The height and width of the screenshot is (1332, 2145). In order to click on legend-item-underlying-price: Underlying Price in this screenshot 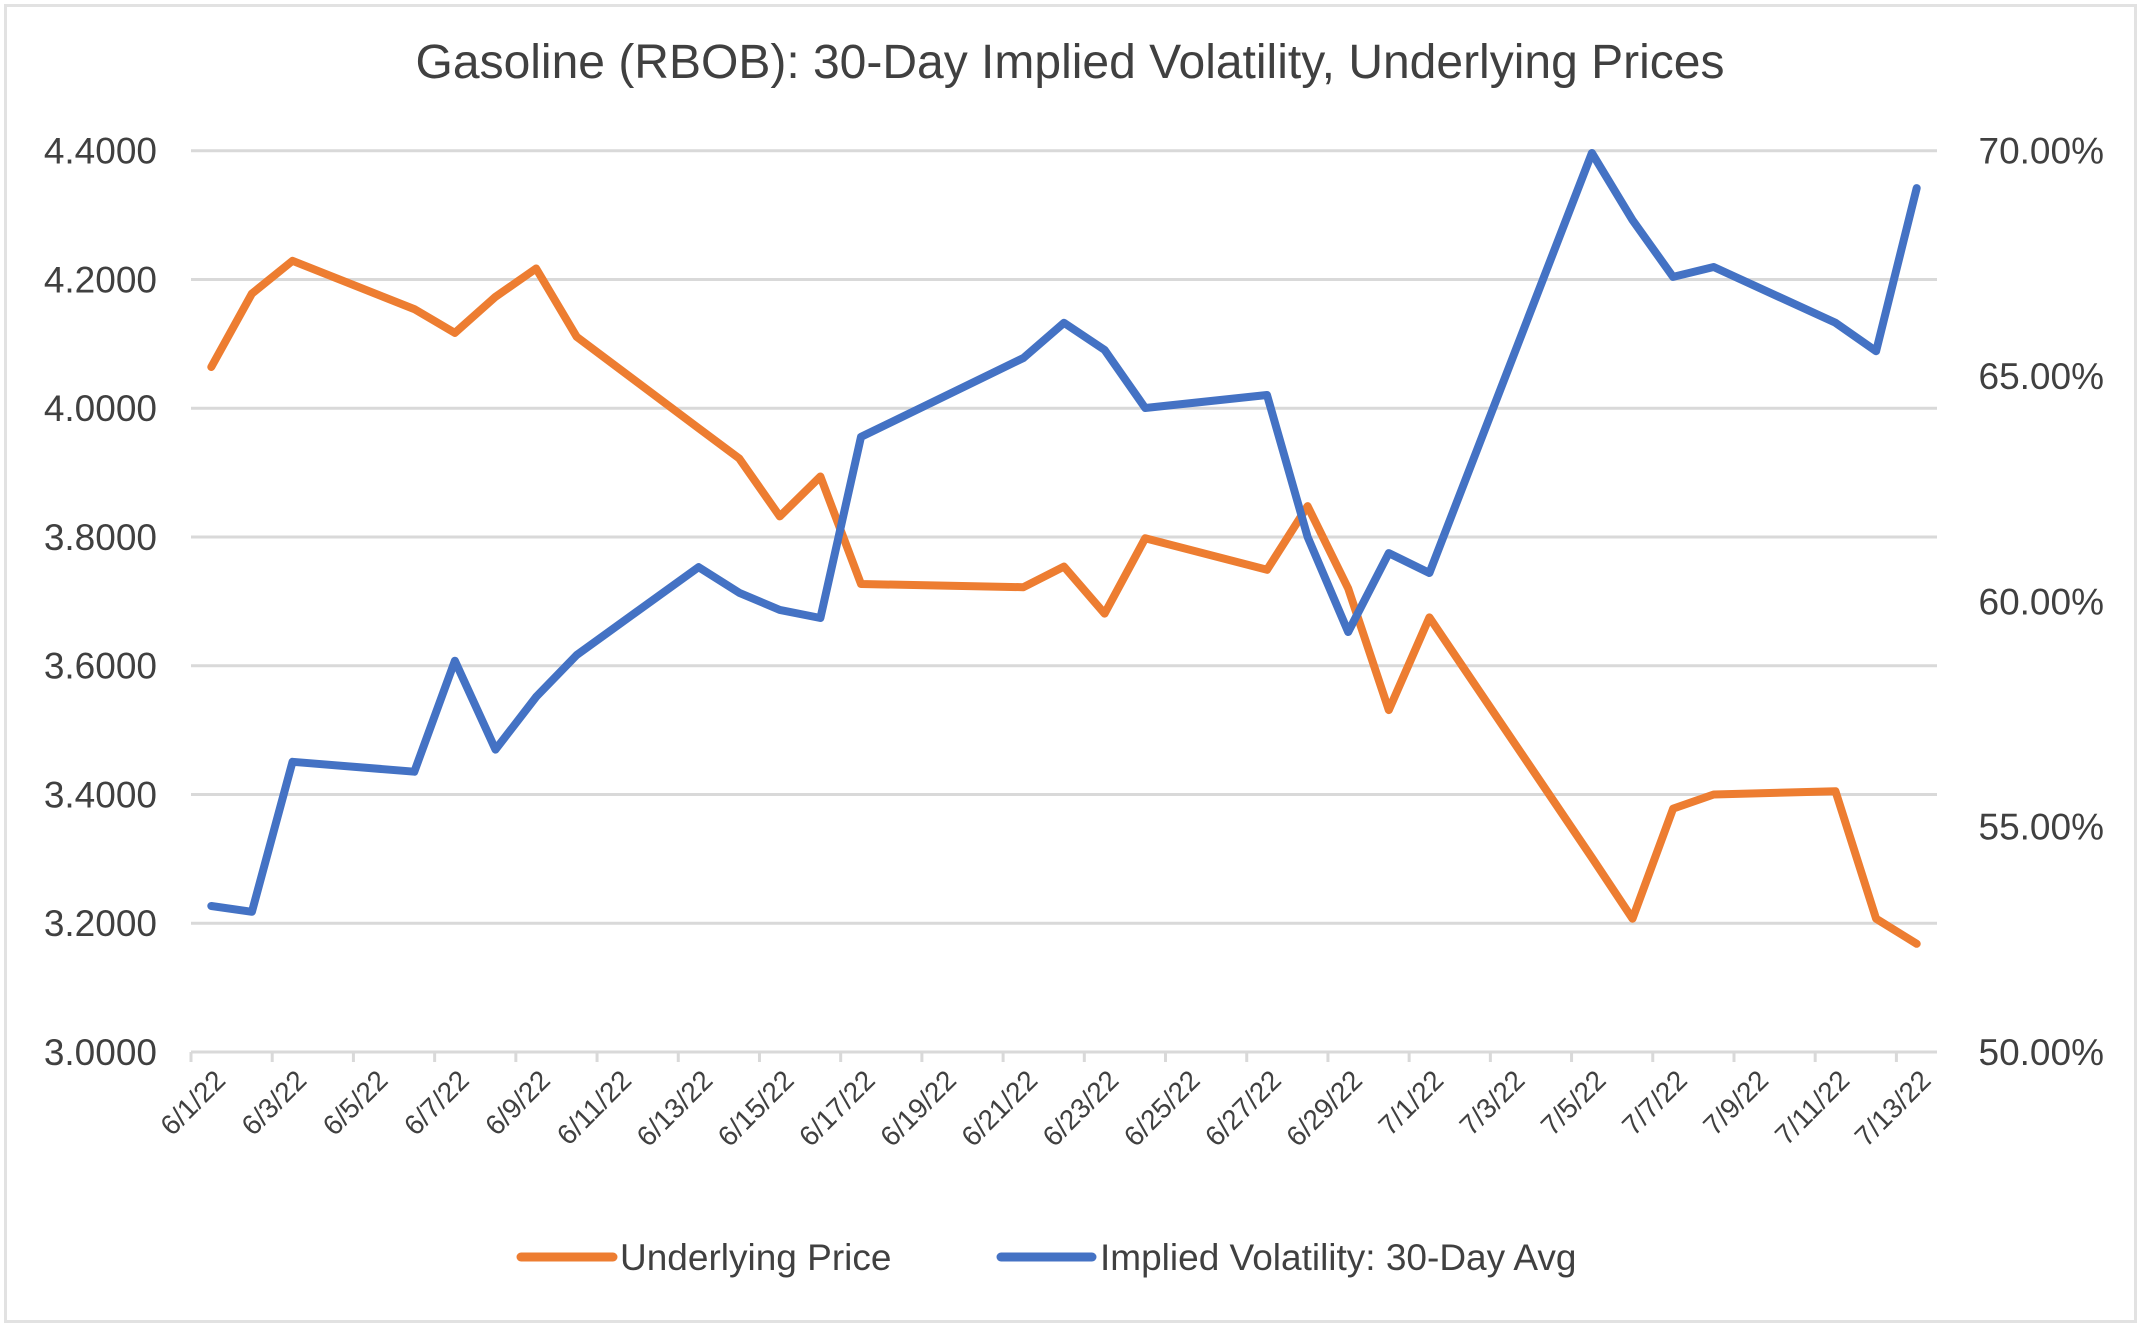, I will do `click(703, 1257)`.